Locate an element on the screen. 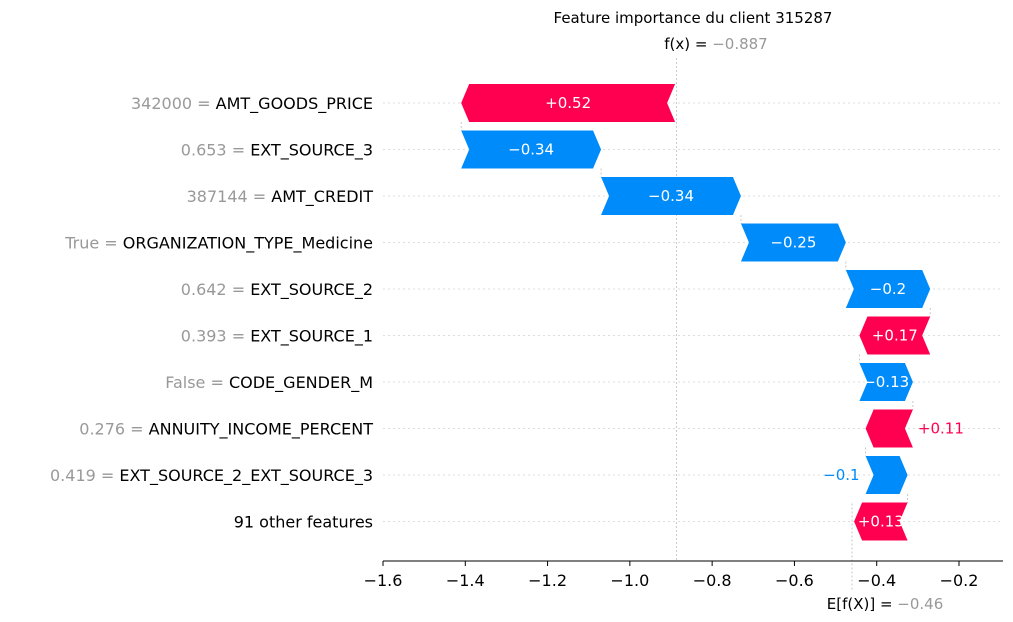 This screenshot has width=1013, height=622. x-tick-label: −0.2 is located at coordinates (959, 580).